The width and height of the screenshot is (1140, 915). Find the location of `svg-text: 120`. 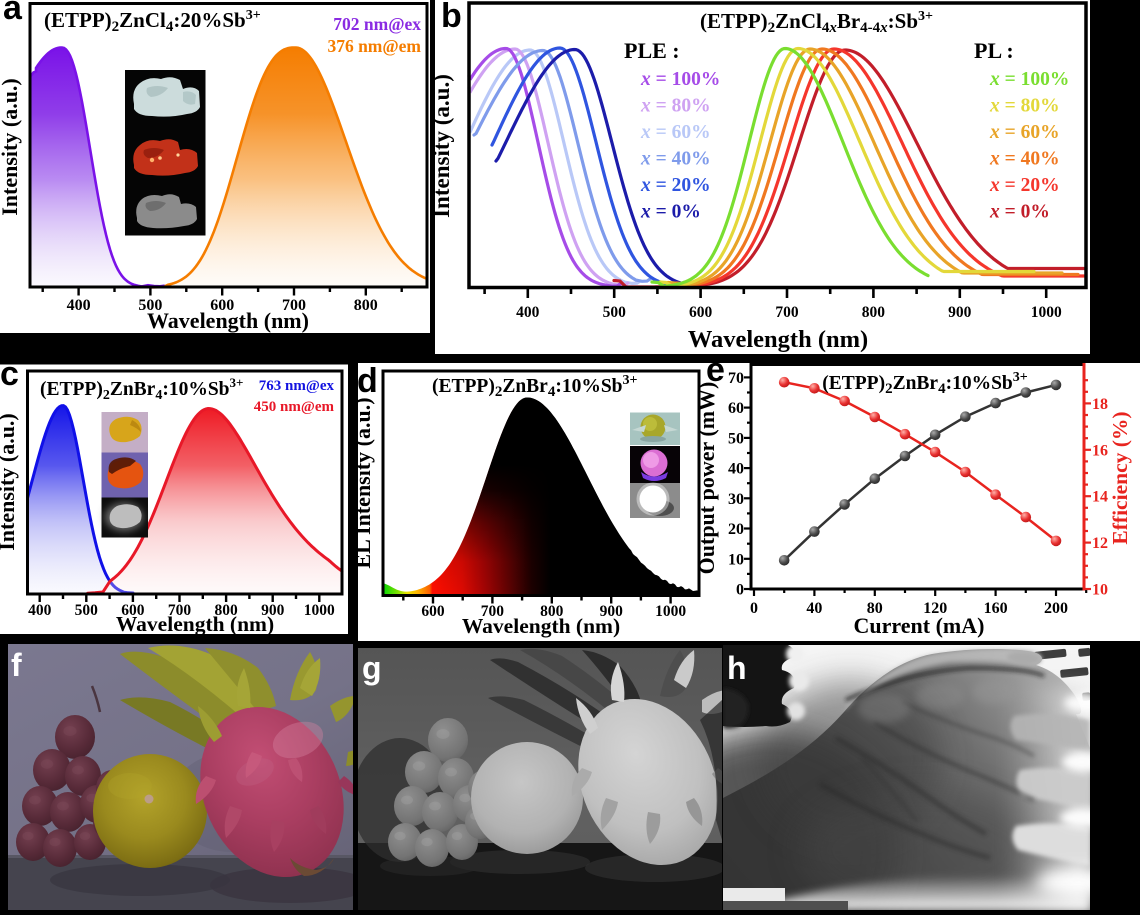

svg-text: 120 is located at coordinates (935, 608).